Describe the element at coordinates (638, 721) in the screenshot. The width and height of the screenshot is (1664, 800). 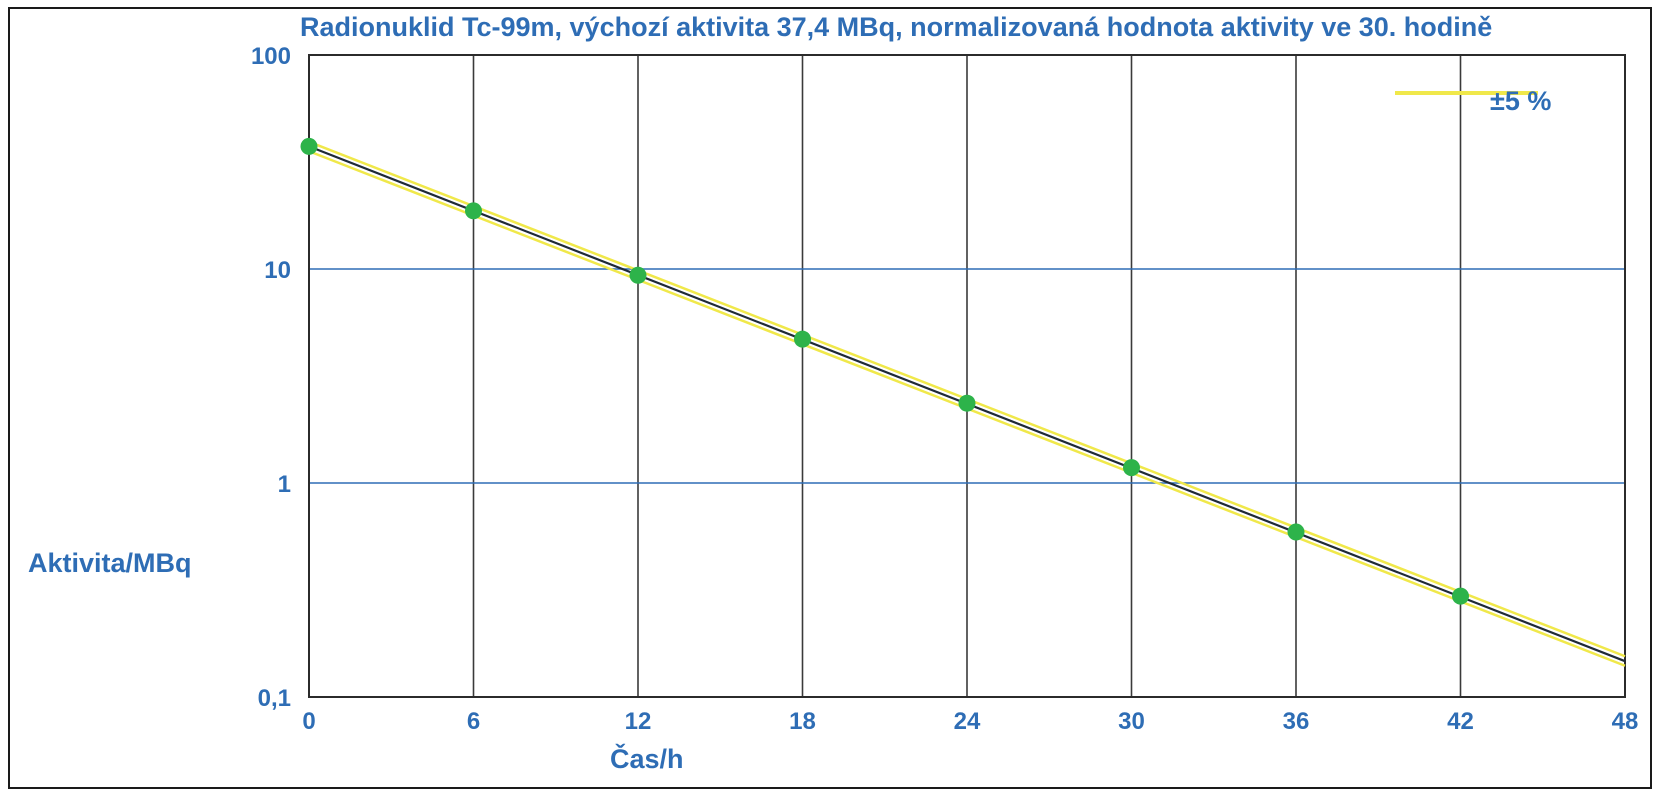
I see `x-tick-label: 12` at that location.